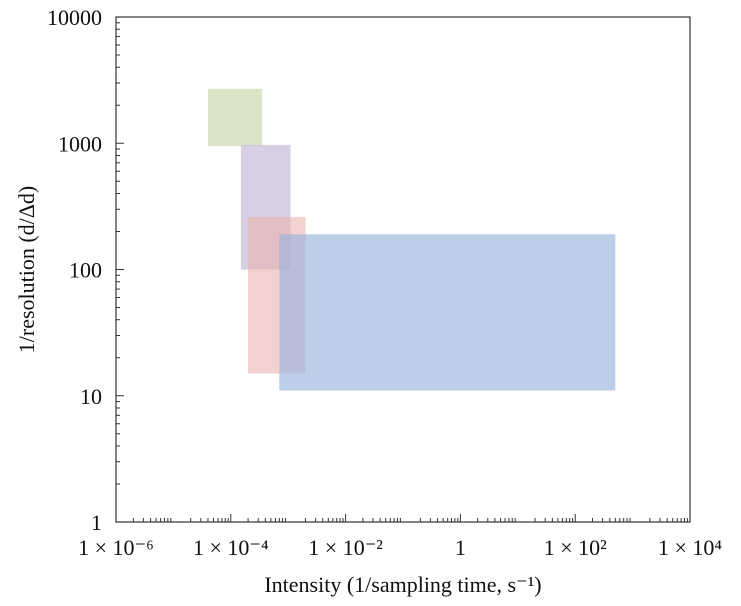  I want to click on x-tick-label: 1, so click(460, 547).